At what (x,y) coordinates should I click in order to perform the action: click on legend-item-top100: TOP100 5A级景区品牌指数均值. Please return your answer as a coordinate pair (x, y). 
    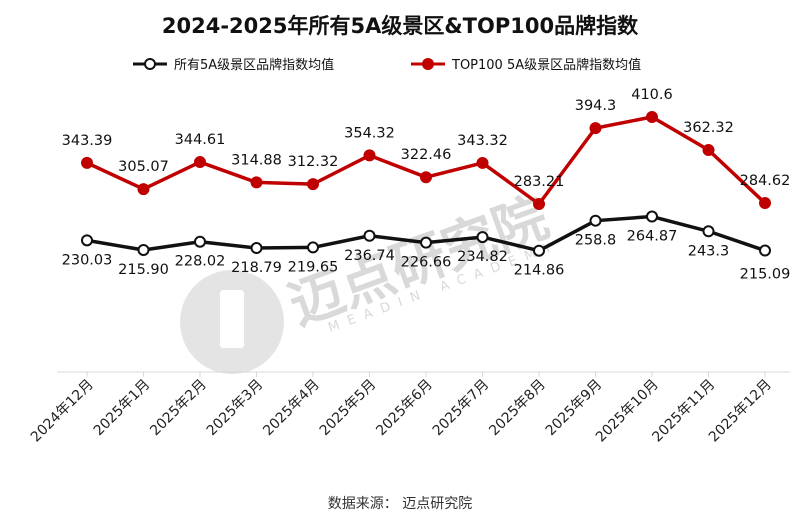
    Looking at the image, I should click on (526, 65).